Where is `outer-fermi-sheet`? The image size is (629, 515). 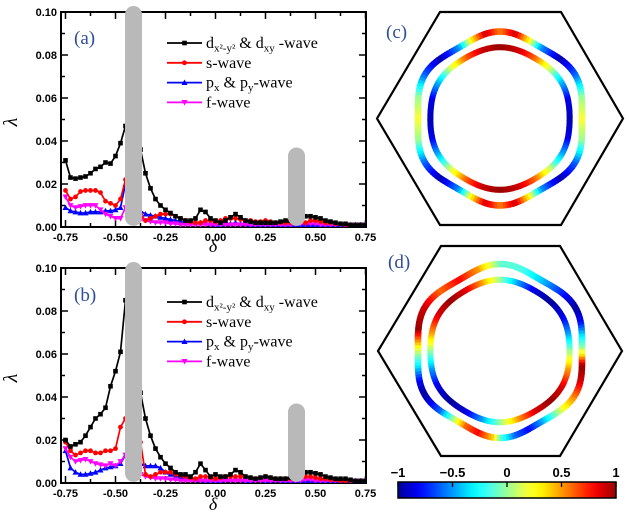
outer-fermi-sheet is located at coordinates (500, 118).